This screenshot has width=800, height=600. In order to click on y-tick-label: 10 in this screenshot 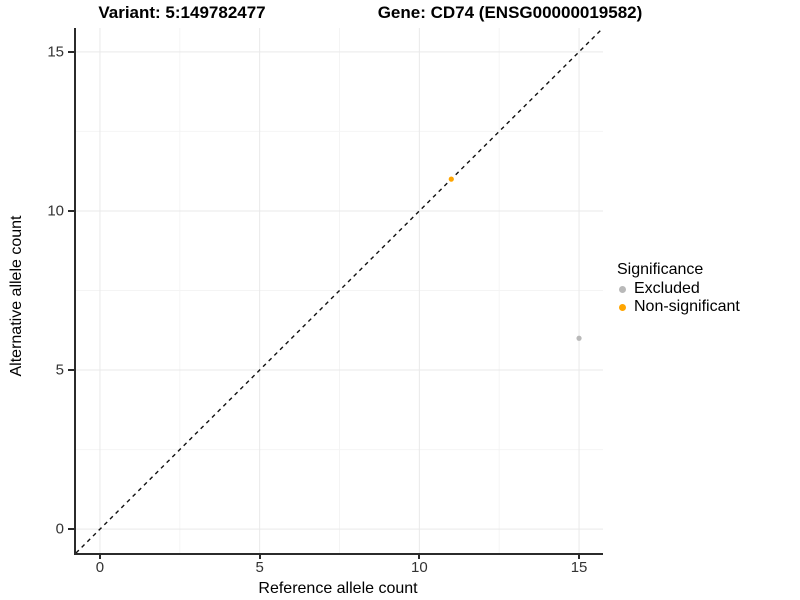, I will do `click(55, 211)`.